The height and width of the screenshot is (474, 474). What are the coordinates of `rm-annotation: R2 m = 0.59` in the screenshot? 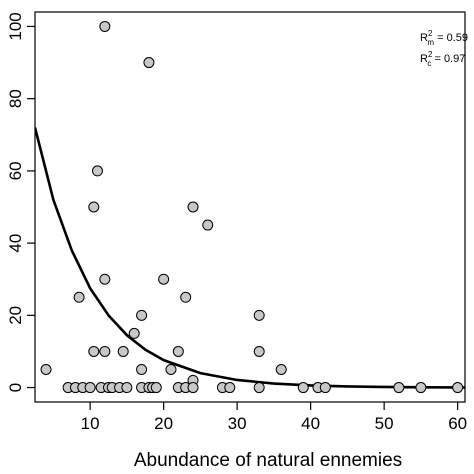 It's located at (444, 38).